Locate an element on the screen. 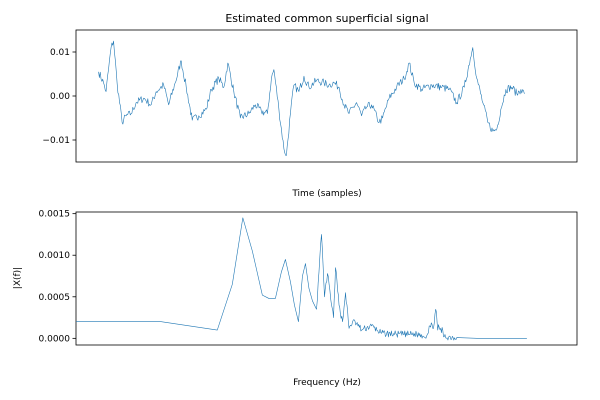 This screenshot has height=400, width=600. signal-y-tick-label: 0.01 is located at coordinates (60, 53).